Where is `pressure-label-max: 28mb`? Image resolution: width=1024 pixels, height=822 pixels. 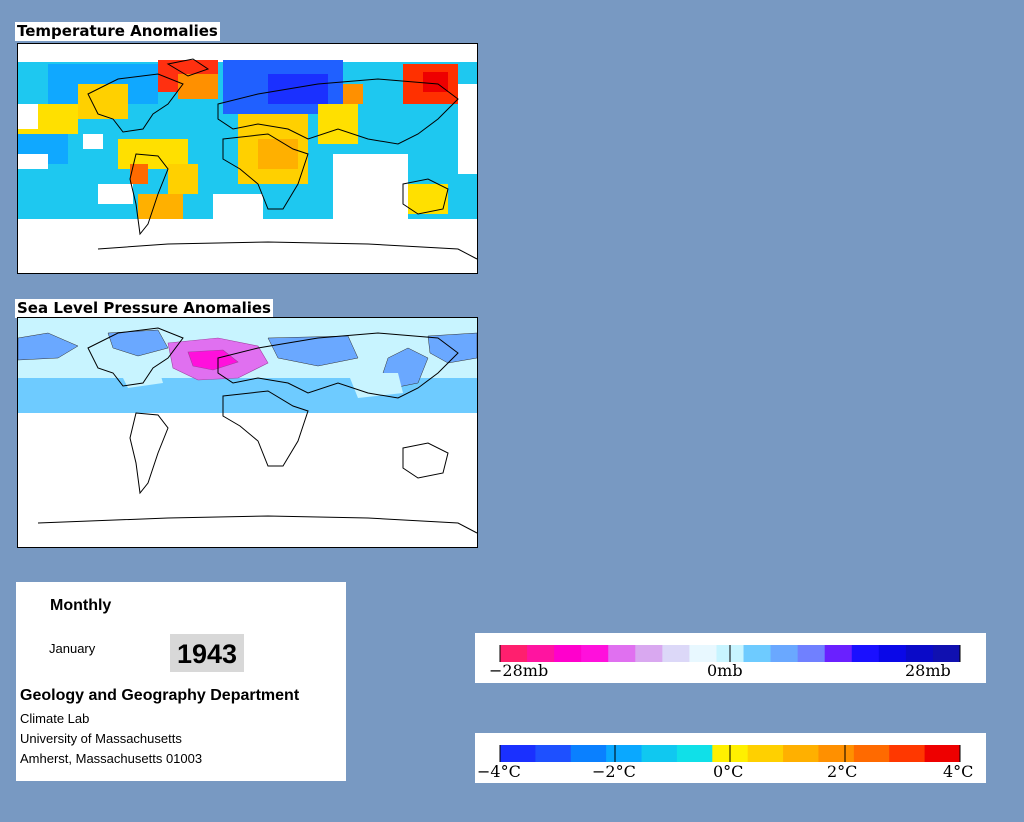
pressure-label-max: 28mb is located at coordinates (928, 670).